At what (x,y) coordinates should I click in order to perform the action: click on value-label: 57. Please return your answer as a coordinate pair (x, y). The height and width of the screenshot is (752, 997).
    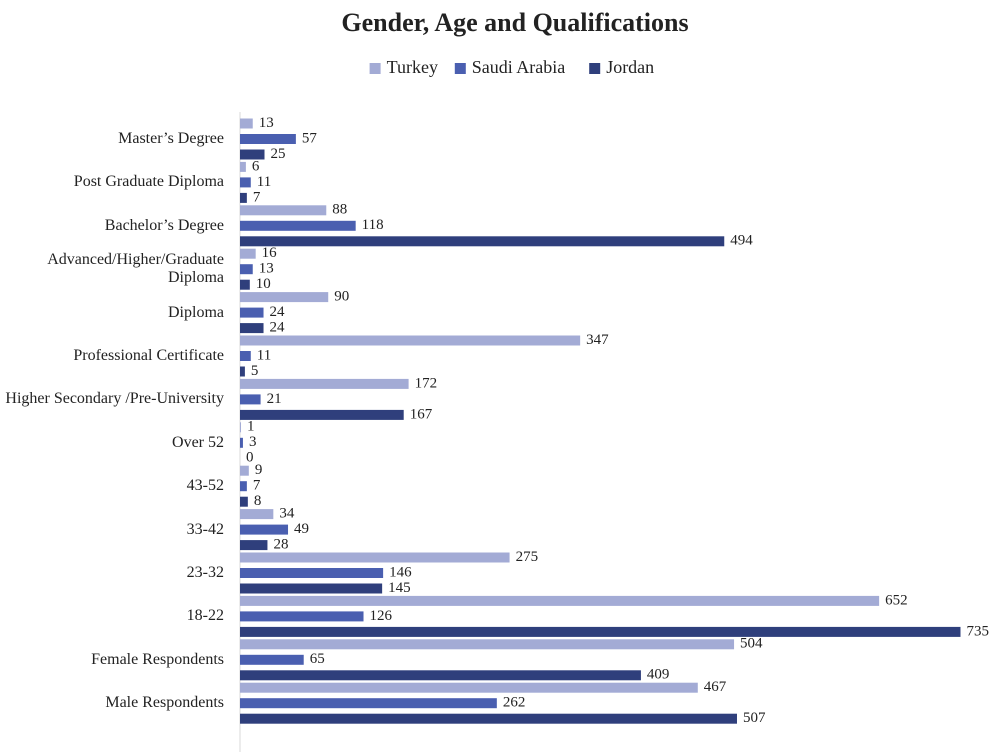
    Looking at the image, I should click on (310, 138).